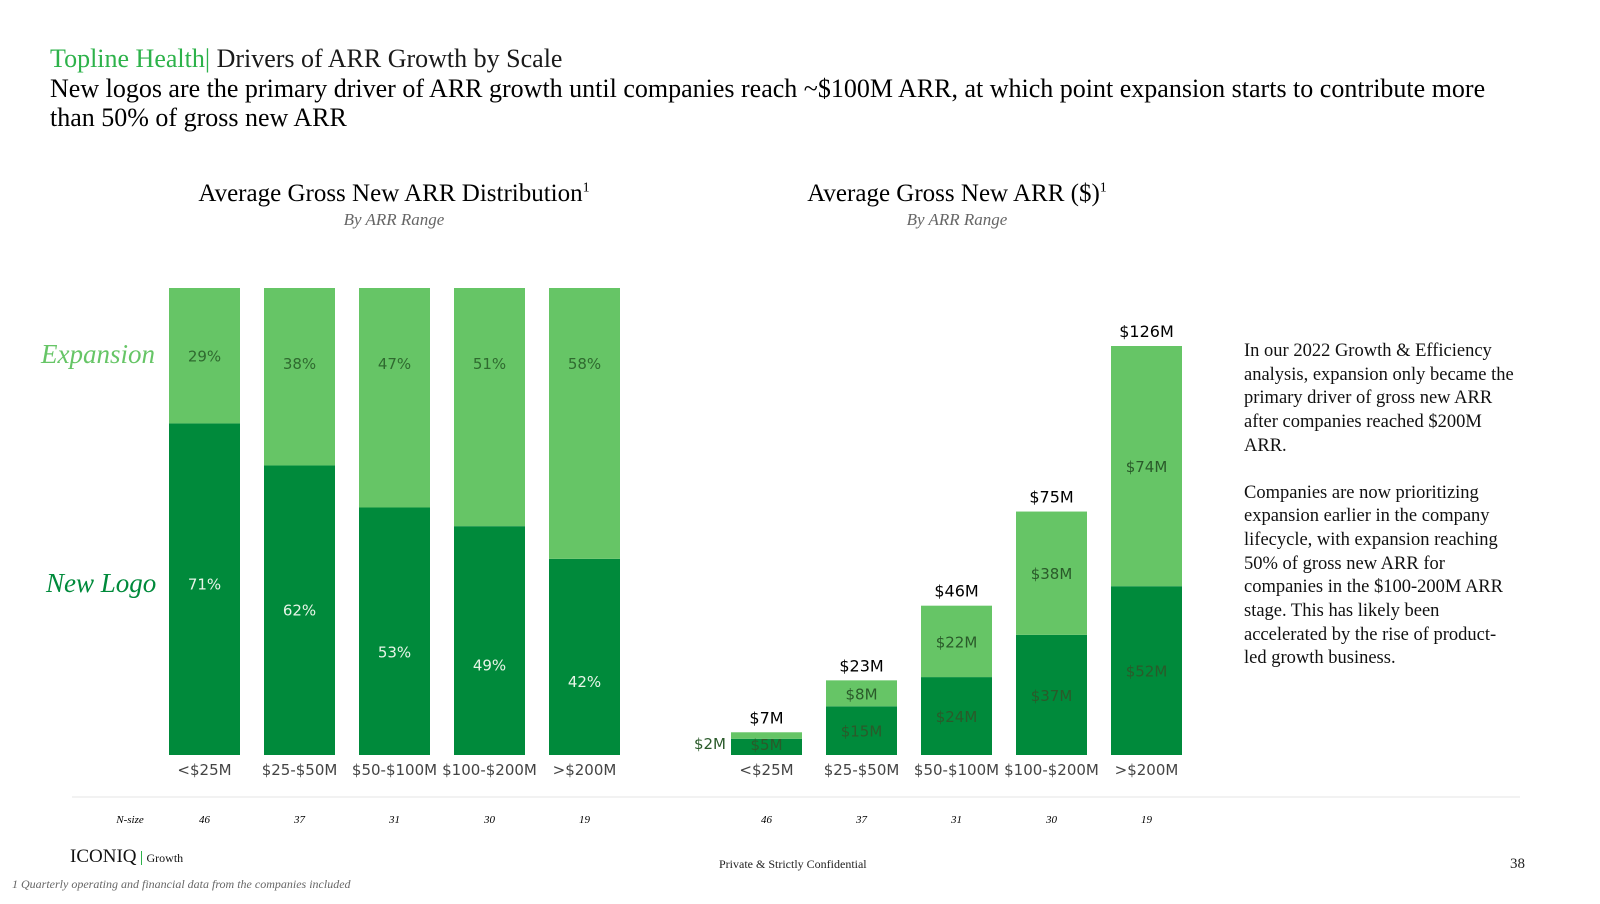 The image size is (1600, 904). Describe the element at coordinates (1051, 497) in the screenshot. I see `label-total: $75M` at that location.